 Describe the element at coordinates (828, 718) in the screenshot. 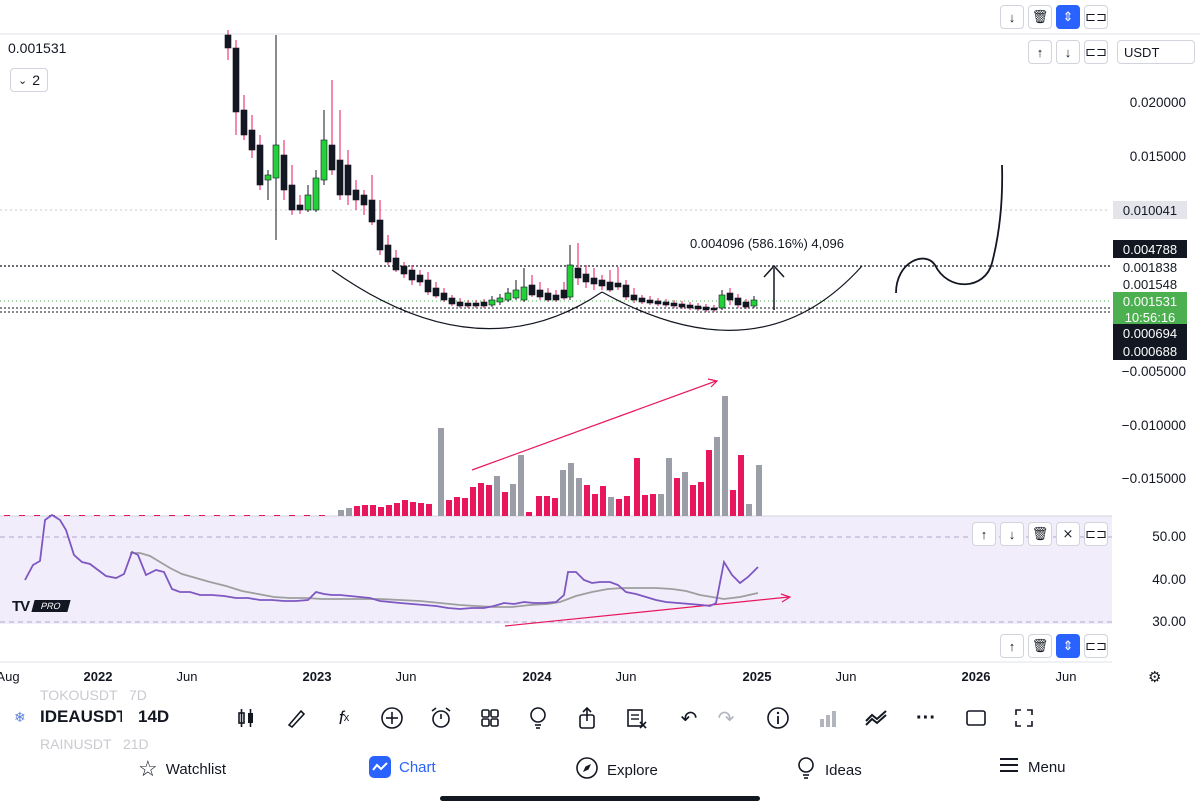

I see `bars-icon` at that location.